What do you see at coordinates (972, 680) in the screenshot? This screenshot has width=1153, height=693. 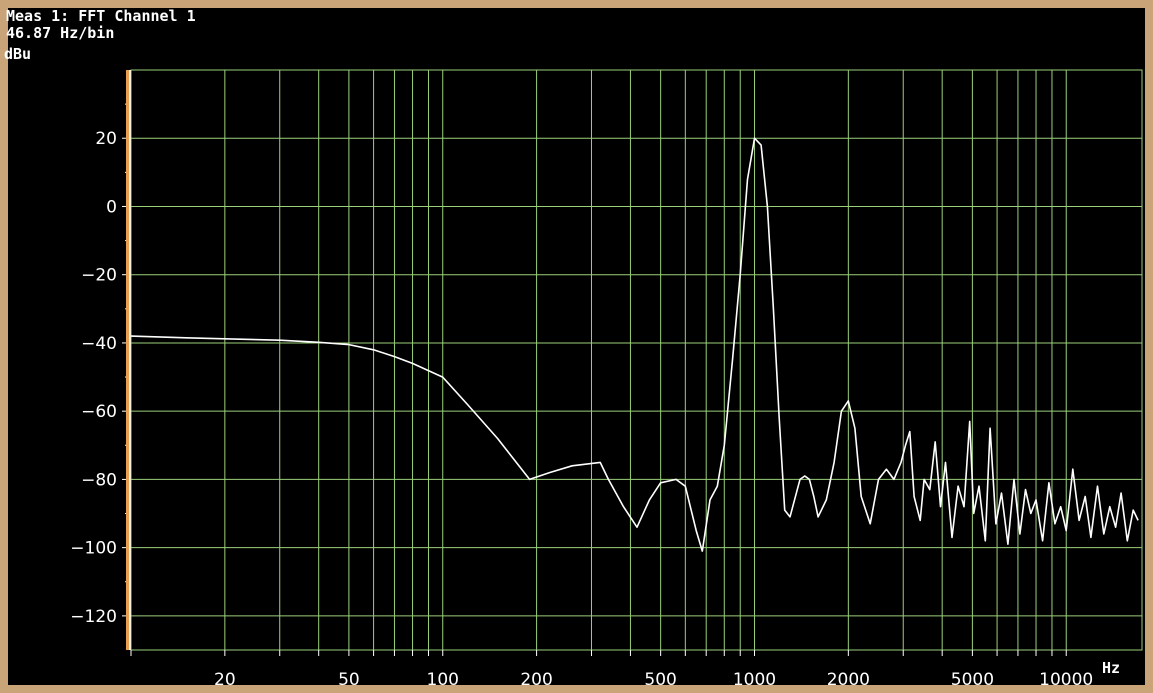 I see `x-tick-label: 5000` at bounding box center [972, 680].